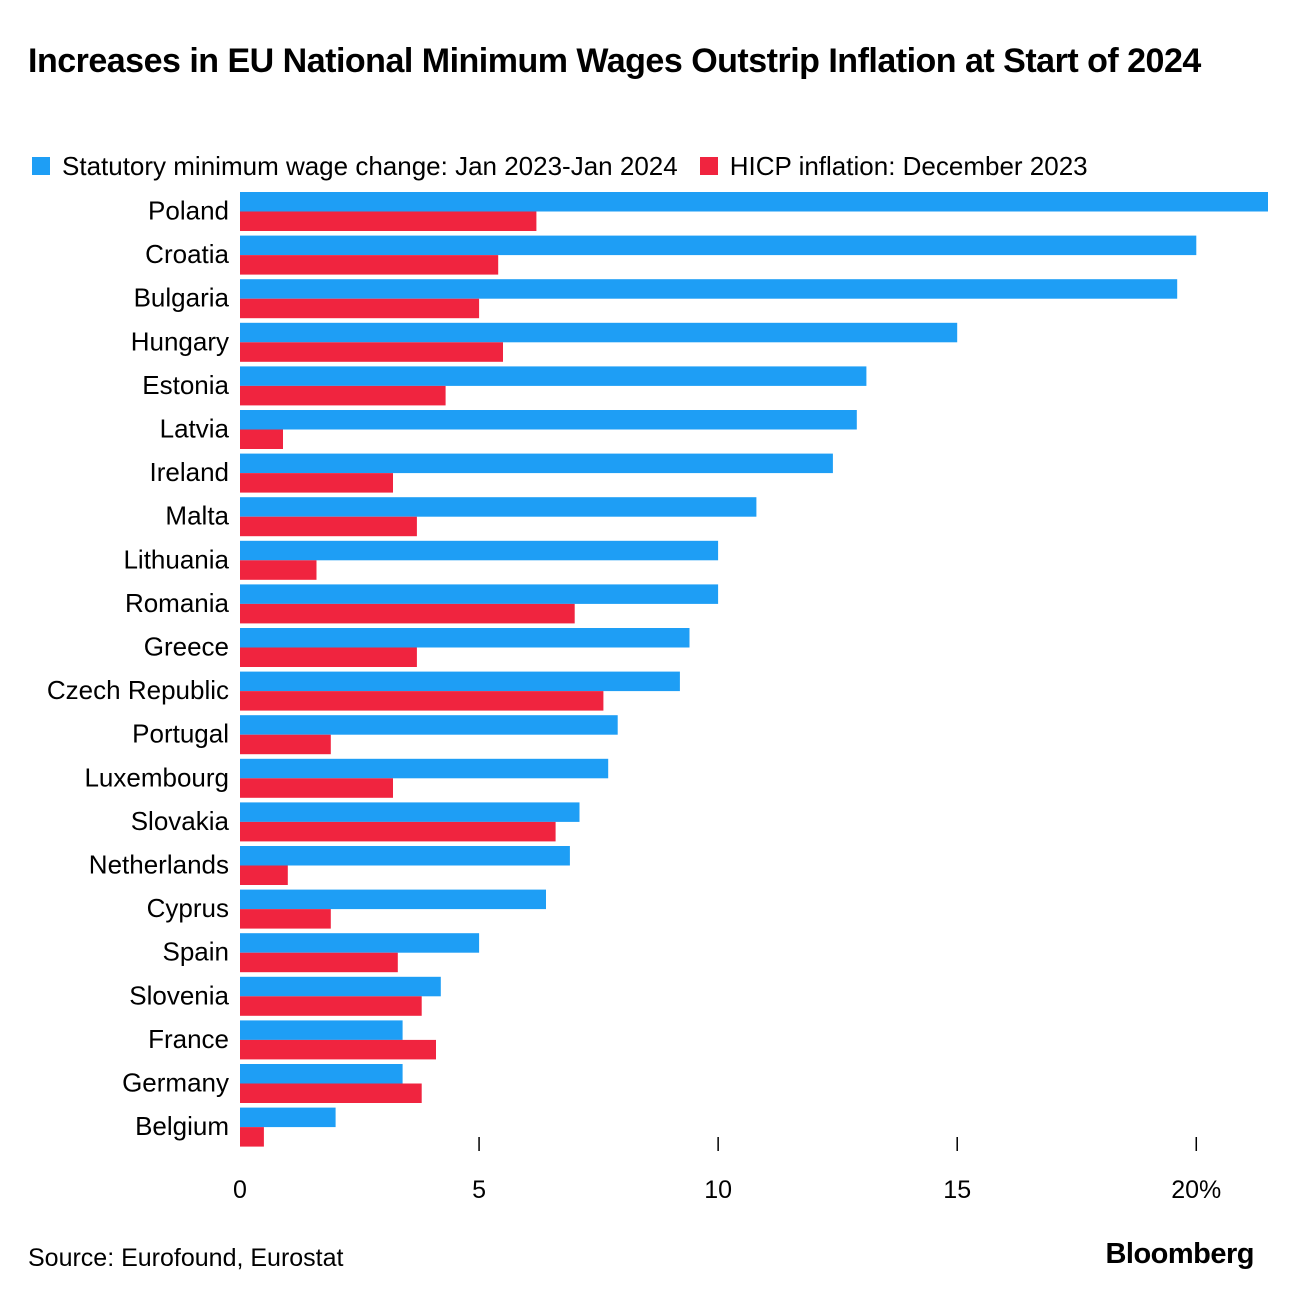 This screenshot has width=1294, height=1302. Describe the element at coordinates (180, 821) in the screenshot. I see `category-label-slovakia: Slovakia` at that location.